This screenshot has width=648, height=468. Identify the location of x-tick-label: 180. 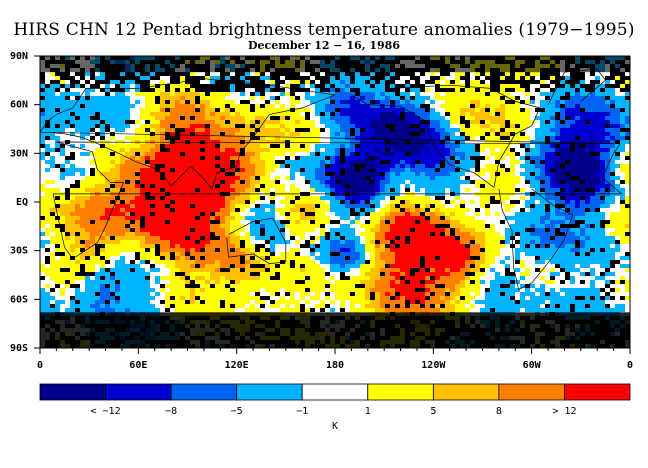
(335, 365).